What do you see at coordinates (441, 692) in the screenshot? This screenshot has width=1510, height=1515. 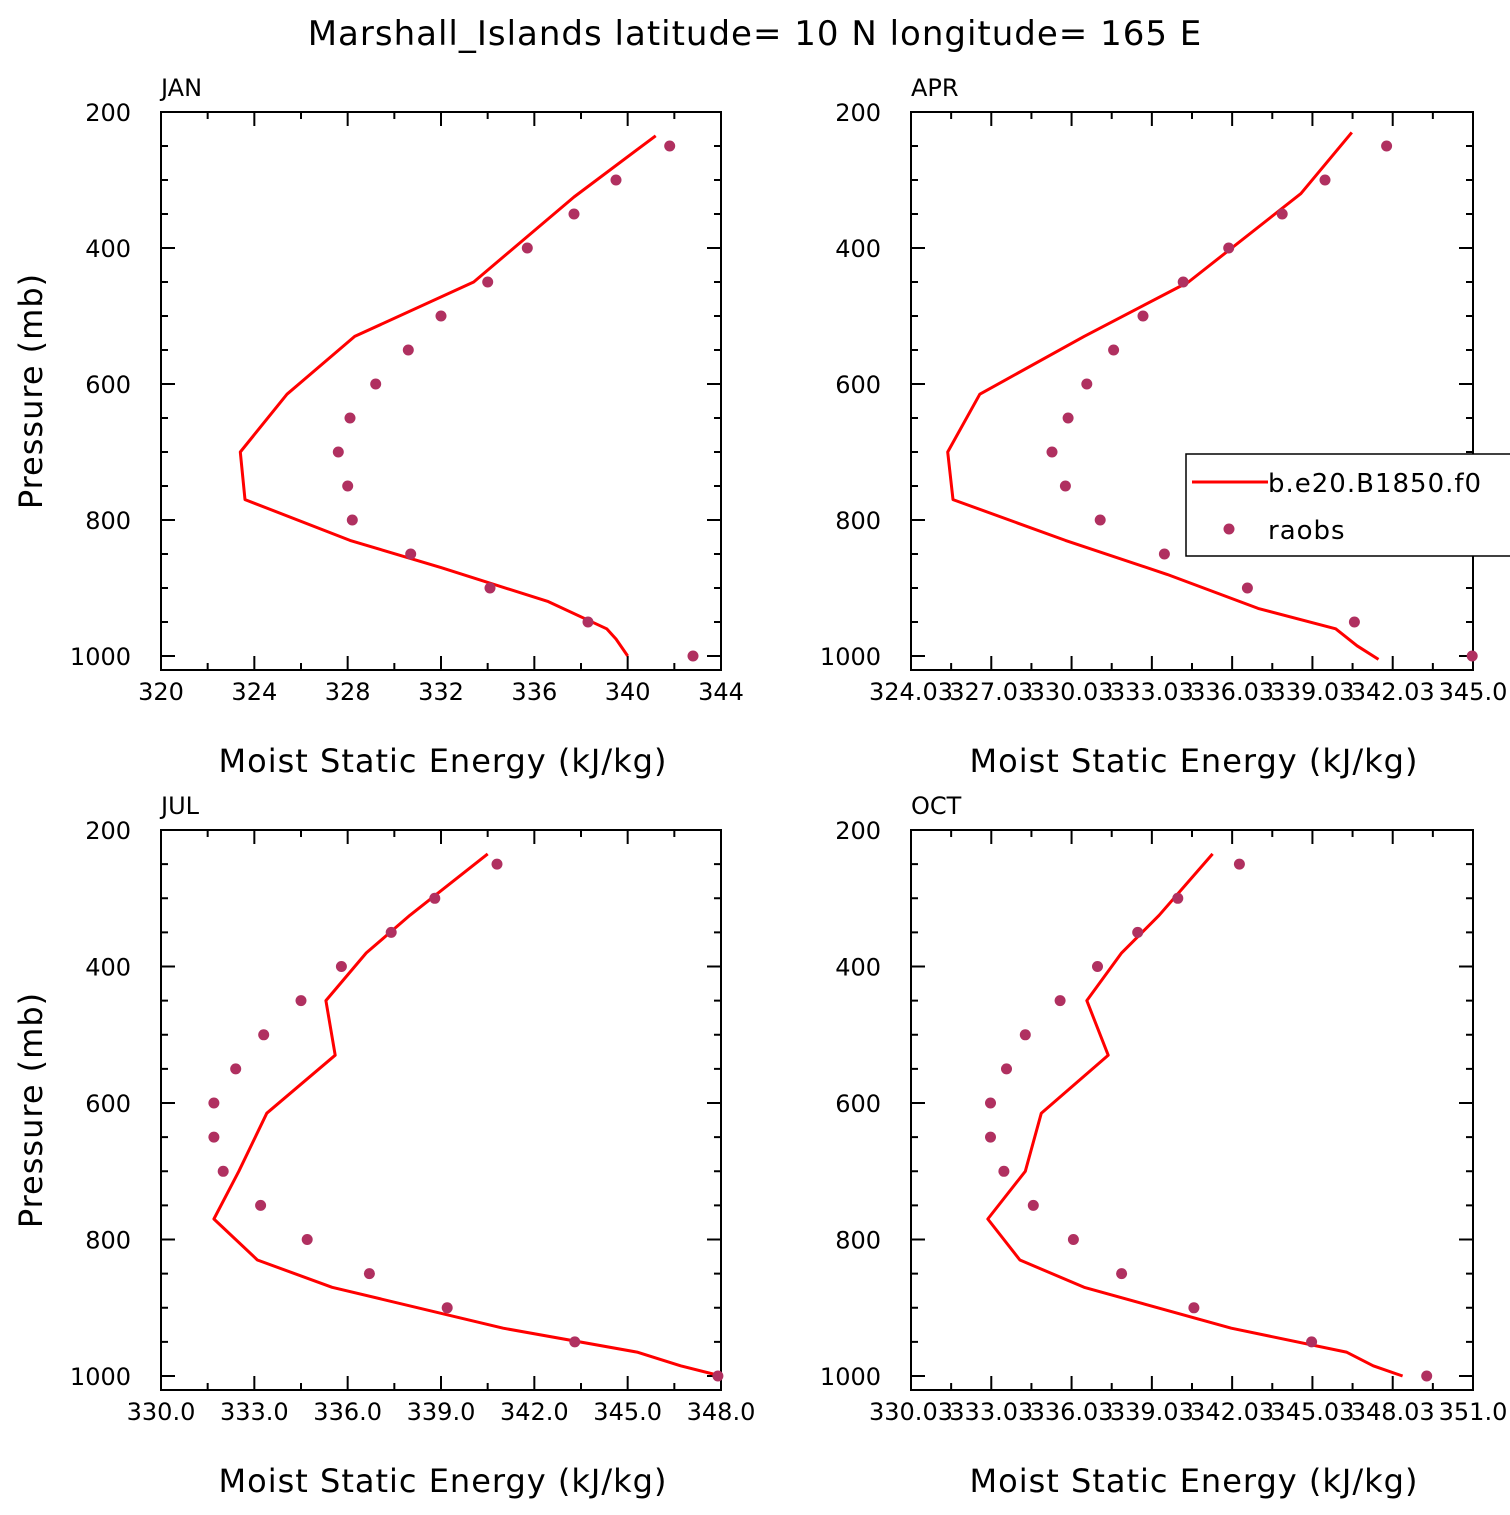 I see `x-tick-label: 332` at bounding box center [441, 692].